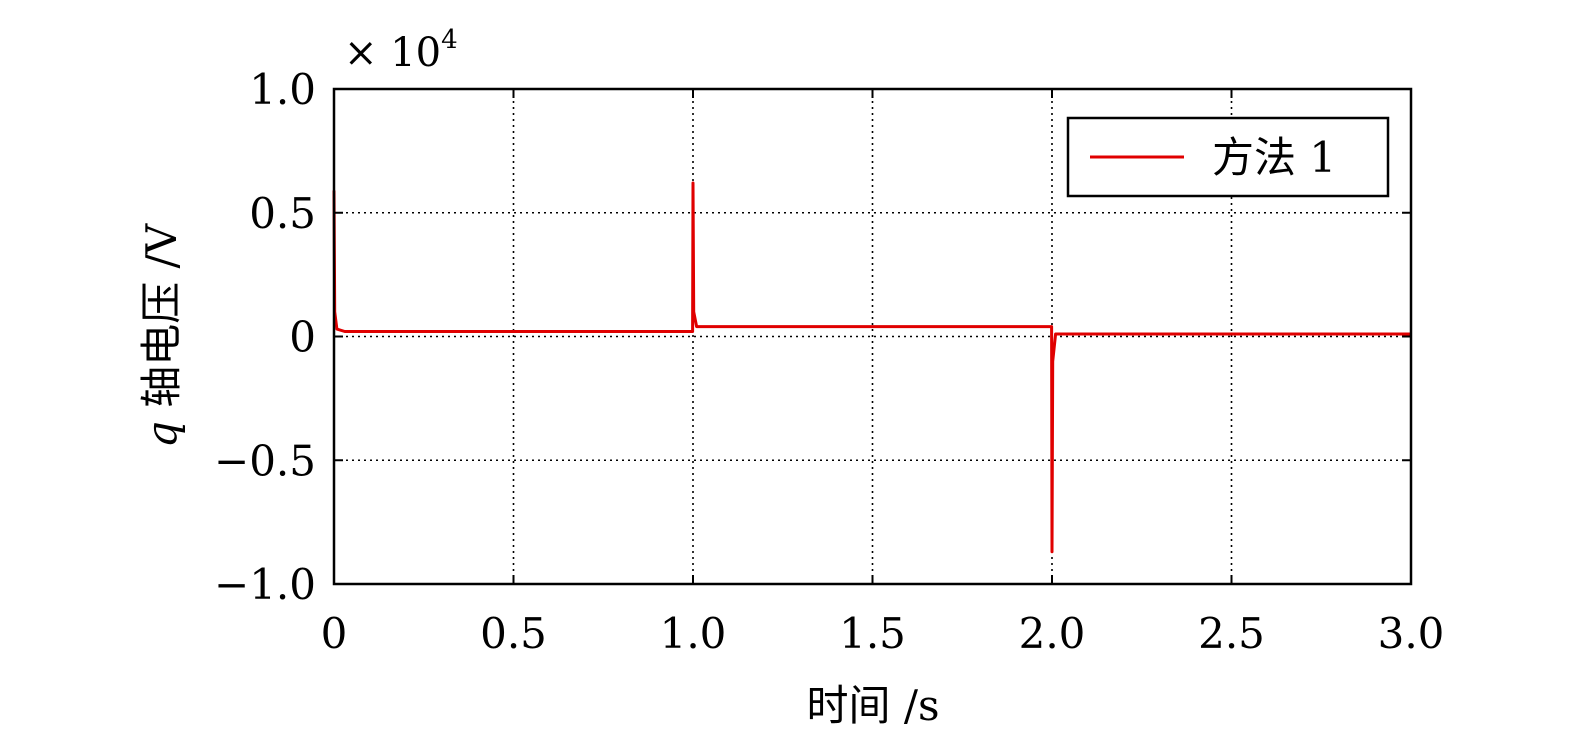  What do you see at coordinates (161, 322) in the screenshot?
I see `y-axis-label-rest: 轴电压 /V` at bounding box center [161, 322].